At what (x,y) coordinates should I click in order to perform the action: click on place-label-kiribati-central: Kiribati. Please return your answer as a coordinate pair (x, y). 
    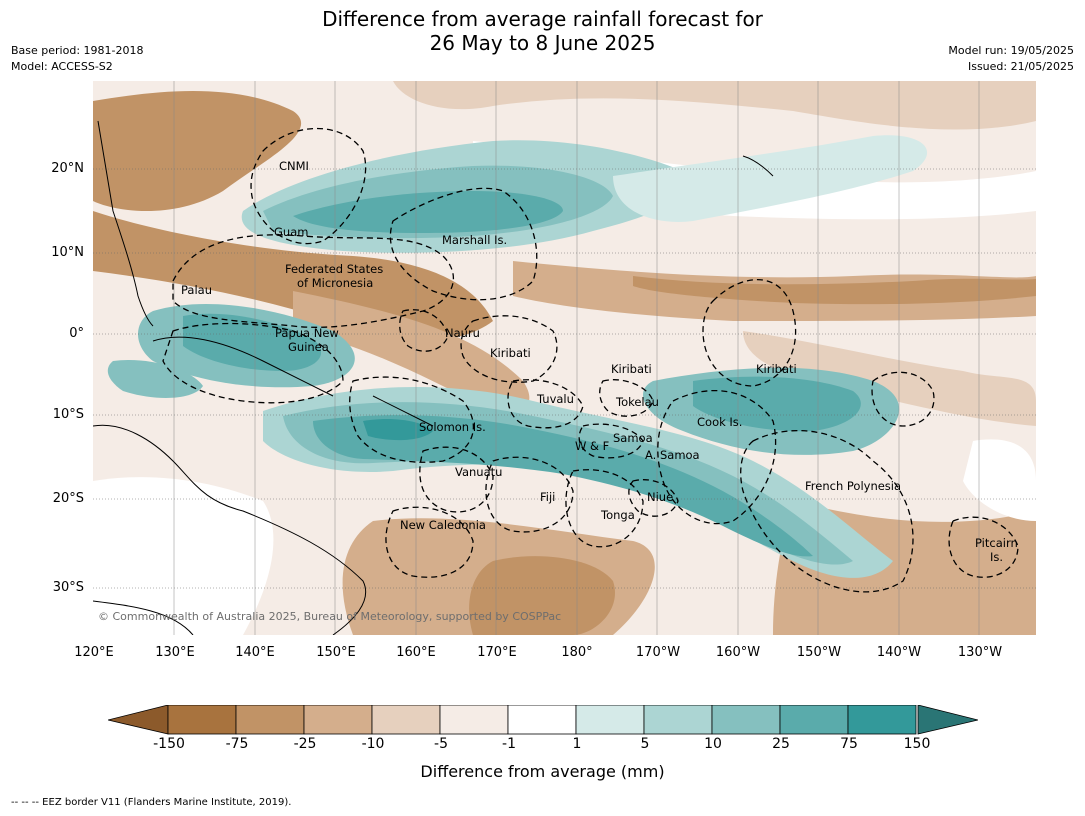
    Looking at the image, I should click on (631, 369).